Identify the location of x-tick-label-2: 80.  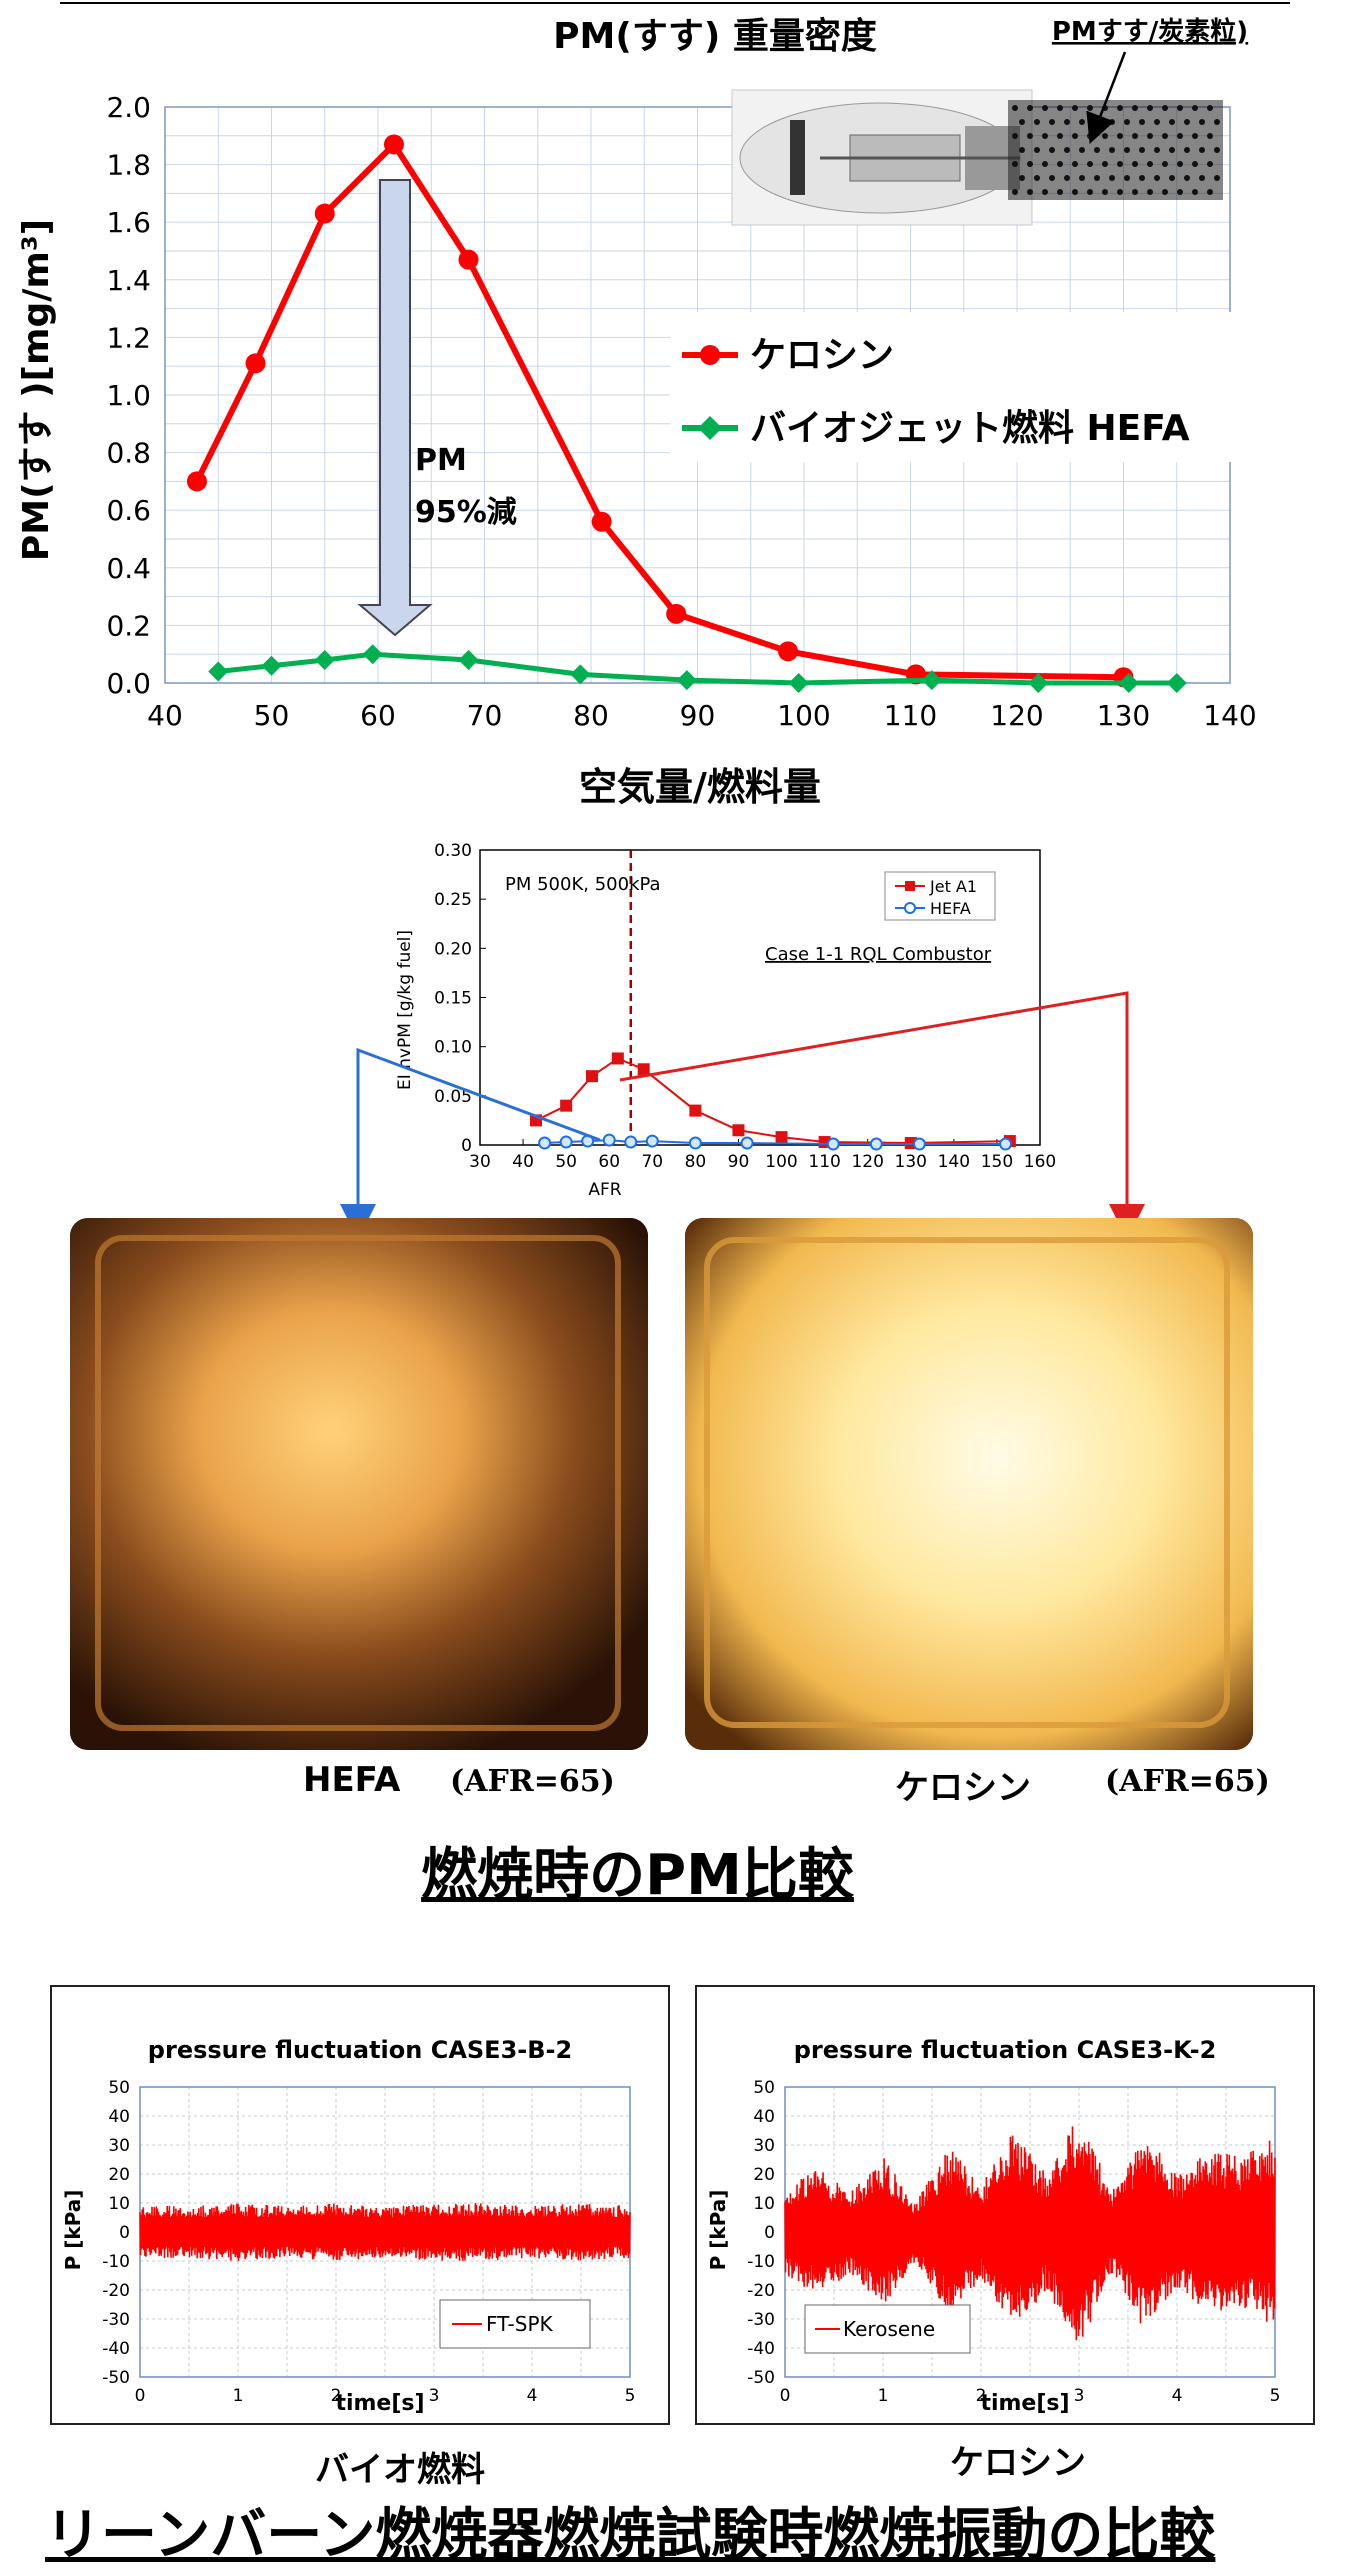
(696, 1162).